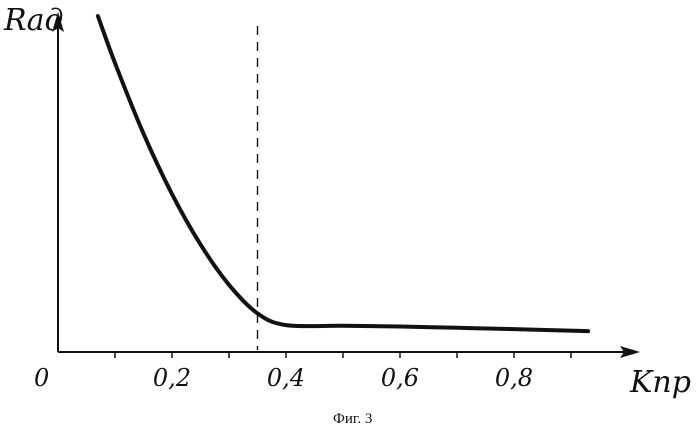  I want to click on x-tick-label: 0,8, so click(514, 378).